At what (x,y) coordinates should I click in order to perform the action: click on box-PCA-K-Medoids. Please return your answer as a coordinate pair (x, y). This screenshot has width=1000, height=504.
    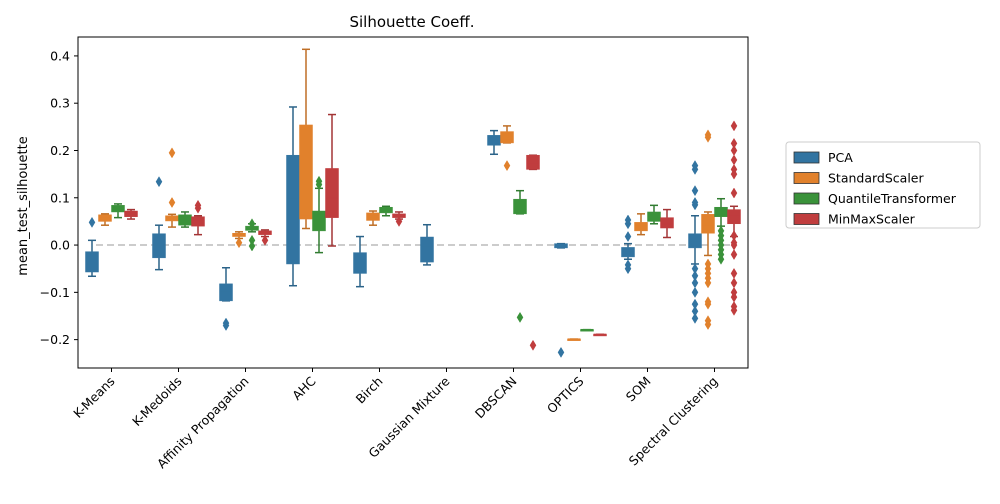
    Looking at the image, I should click on (159, 223).